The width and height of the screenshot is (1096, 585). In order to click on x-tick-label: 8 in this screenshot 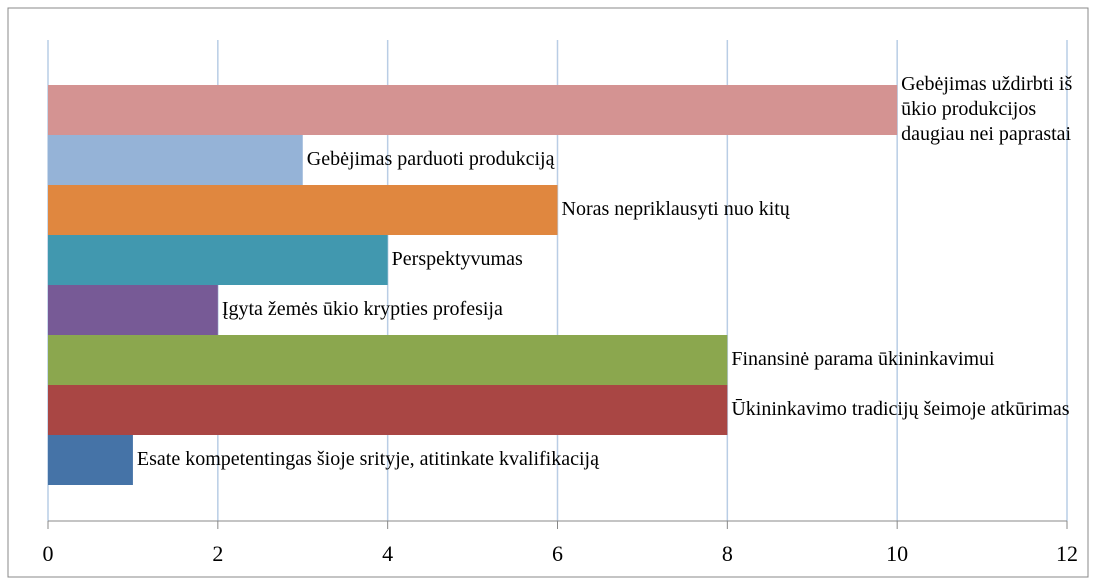, I will do `click(727, 553)`.